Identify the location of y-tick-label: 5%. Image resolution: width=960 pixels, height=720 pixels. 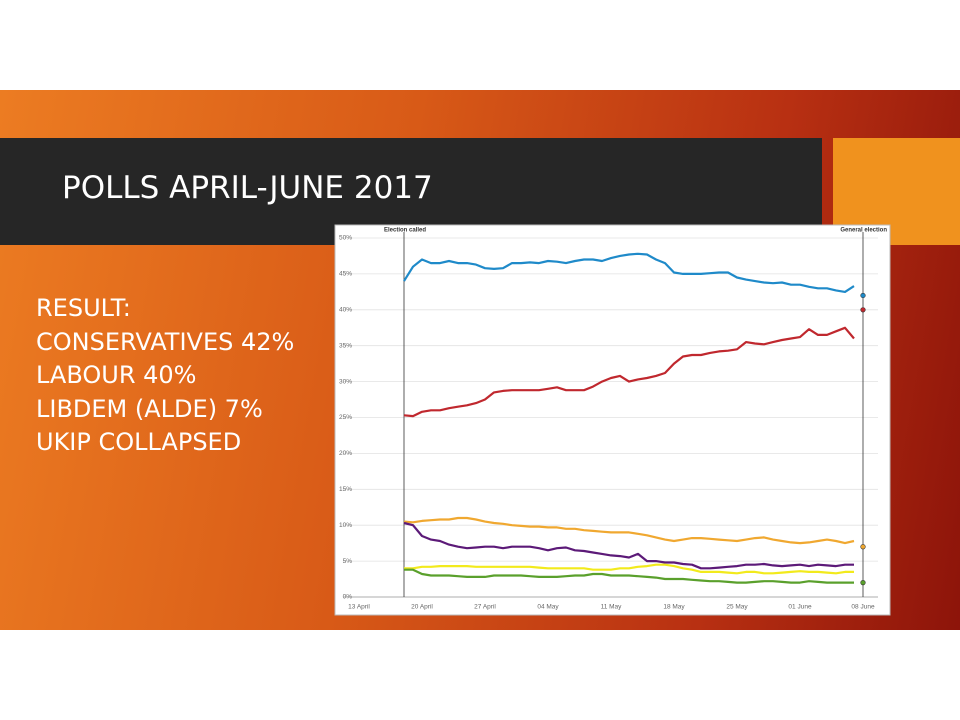
(348, 561).